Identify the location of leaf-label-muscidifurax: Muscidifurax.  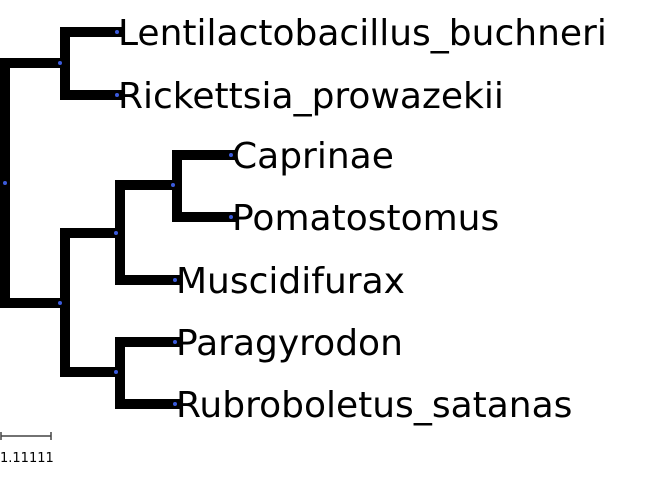
(290, 281).